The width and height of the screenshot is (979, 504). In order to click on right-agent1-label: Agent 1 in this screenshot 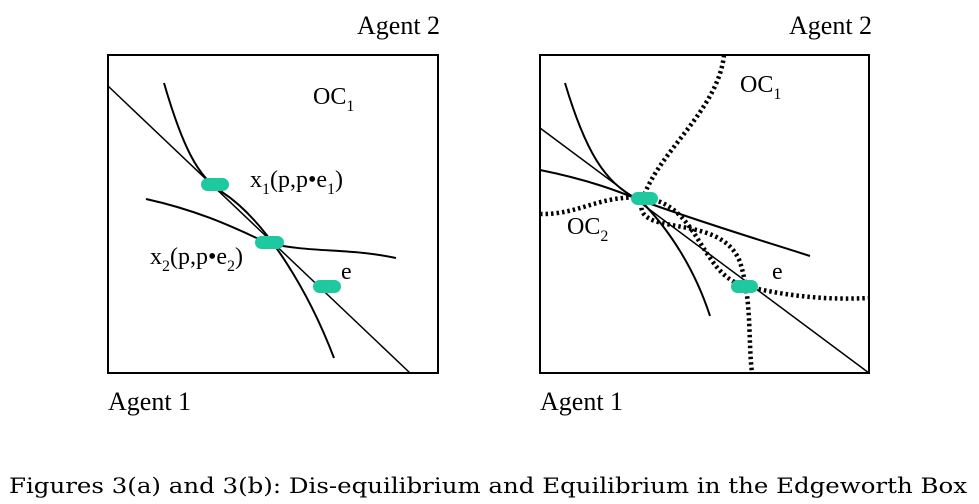, I will do `click(581, 401)`.